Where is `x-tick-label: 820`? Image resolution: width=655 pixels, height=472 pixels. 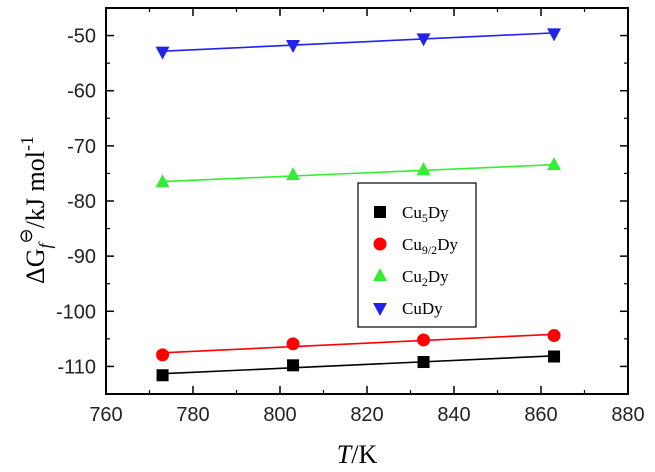 x-tick-label: 820 is located at coordinates (366, 415).